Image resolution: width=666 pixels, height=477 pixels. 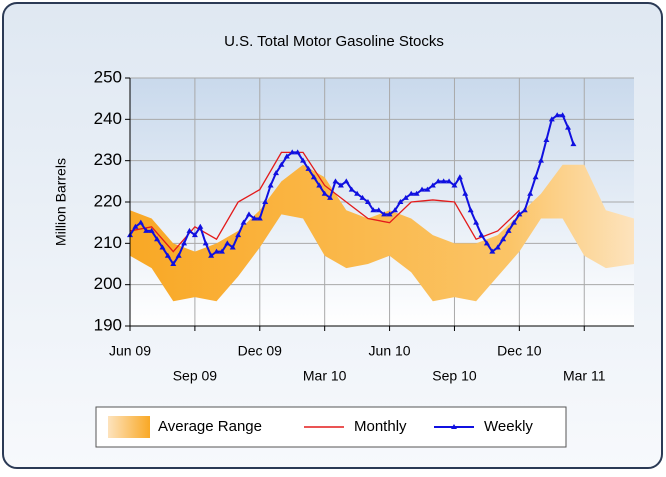 I want to click on y-tick-label: 210, so click(x=108, y=242).